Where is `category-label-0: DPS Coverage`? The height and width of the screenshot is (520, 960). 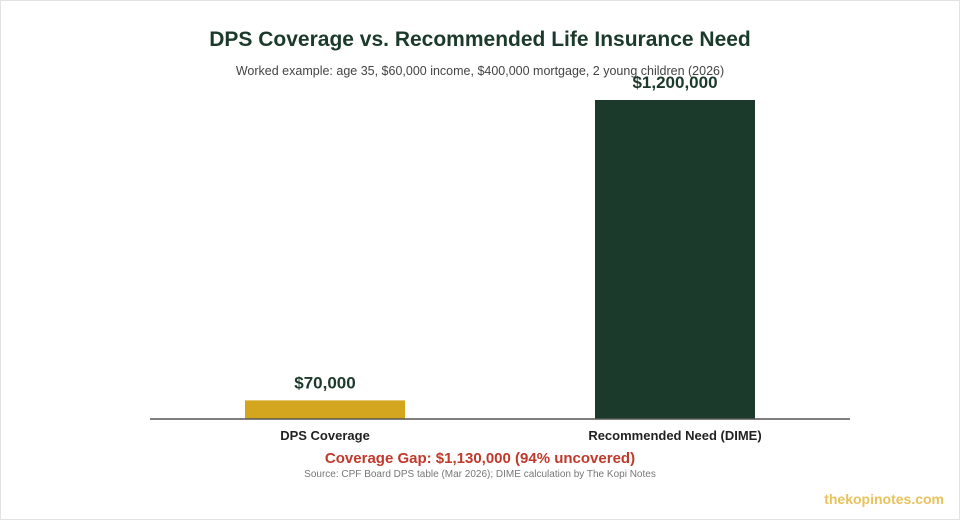 category-label-0: DPS Coverage is located at coordinates (325, 435).